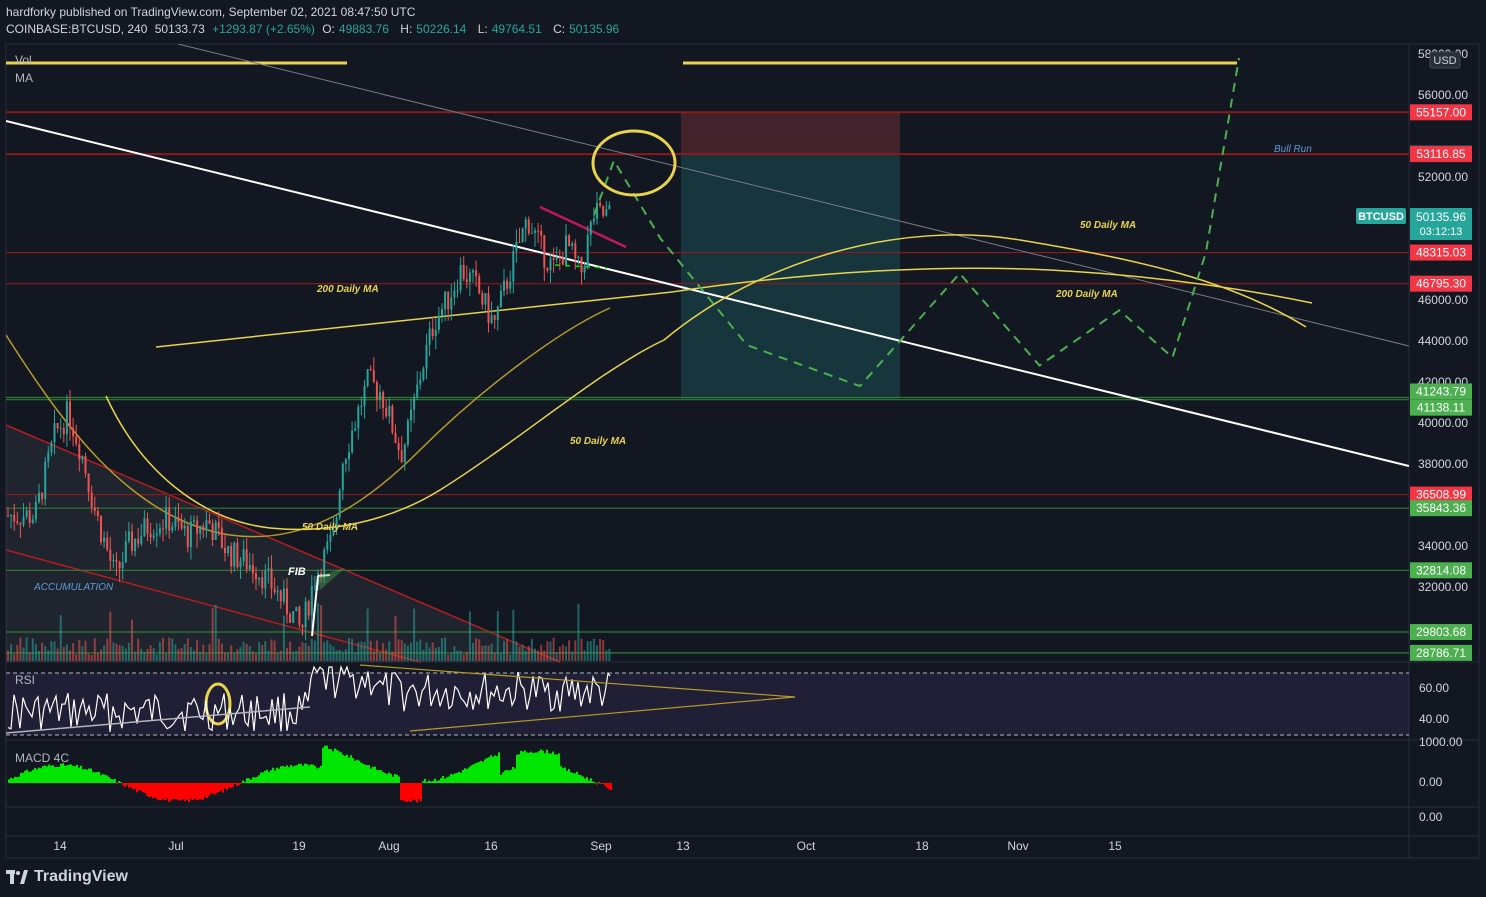 The image size is (1486, 897). I want to click on ma200-projected-curve, so click(992, 285).